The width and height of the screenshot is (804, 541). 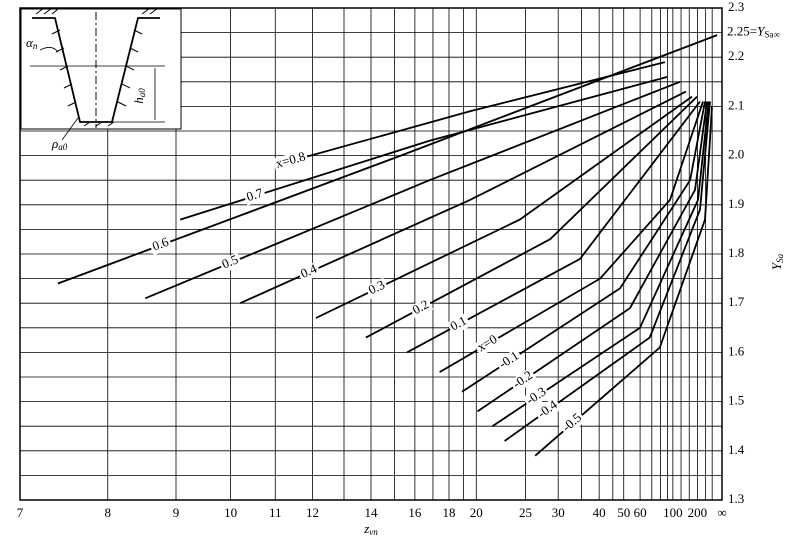 What do you see at coordinates (780, 258) in the screenshot?
I see `y-title-sub: Sa` at bounding box center [780, 258].